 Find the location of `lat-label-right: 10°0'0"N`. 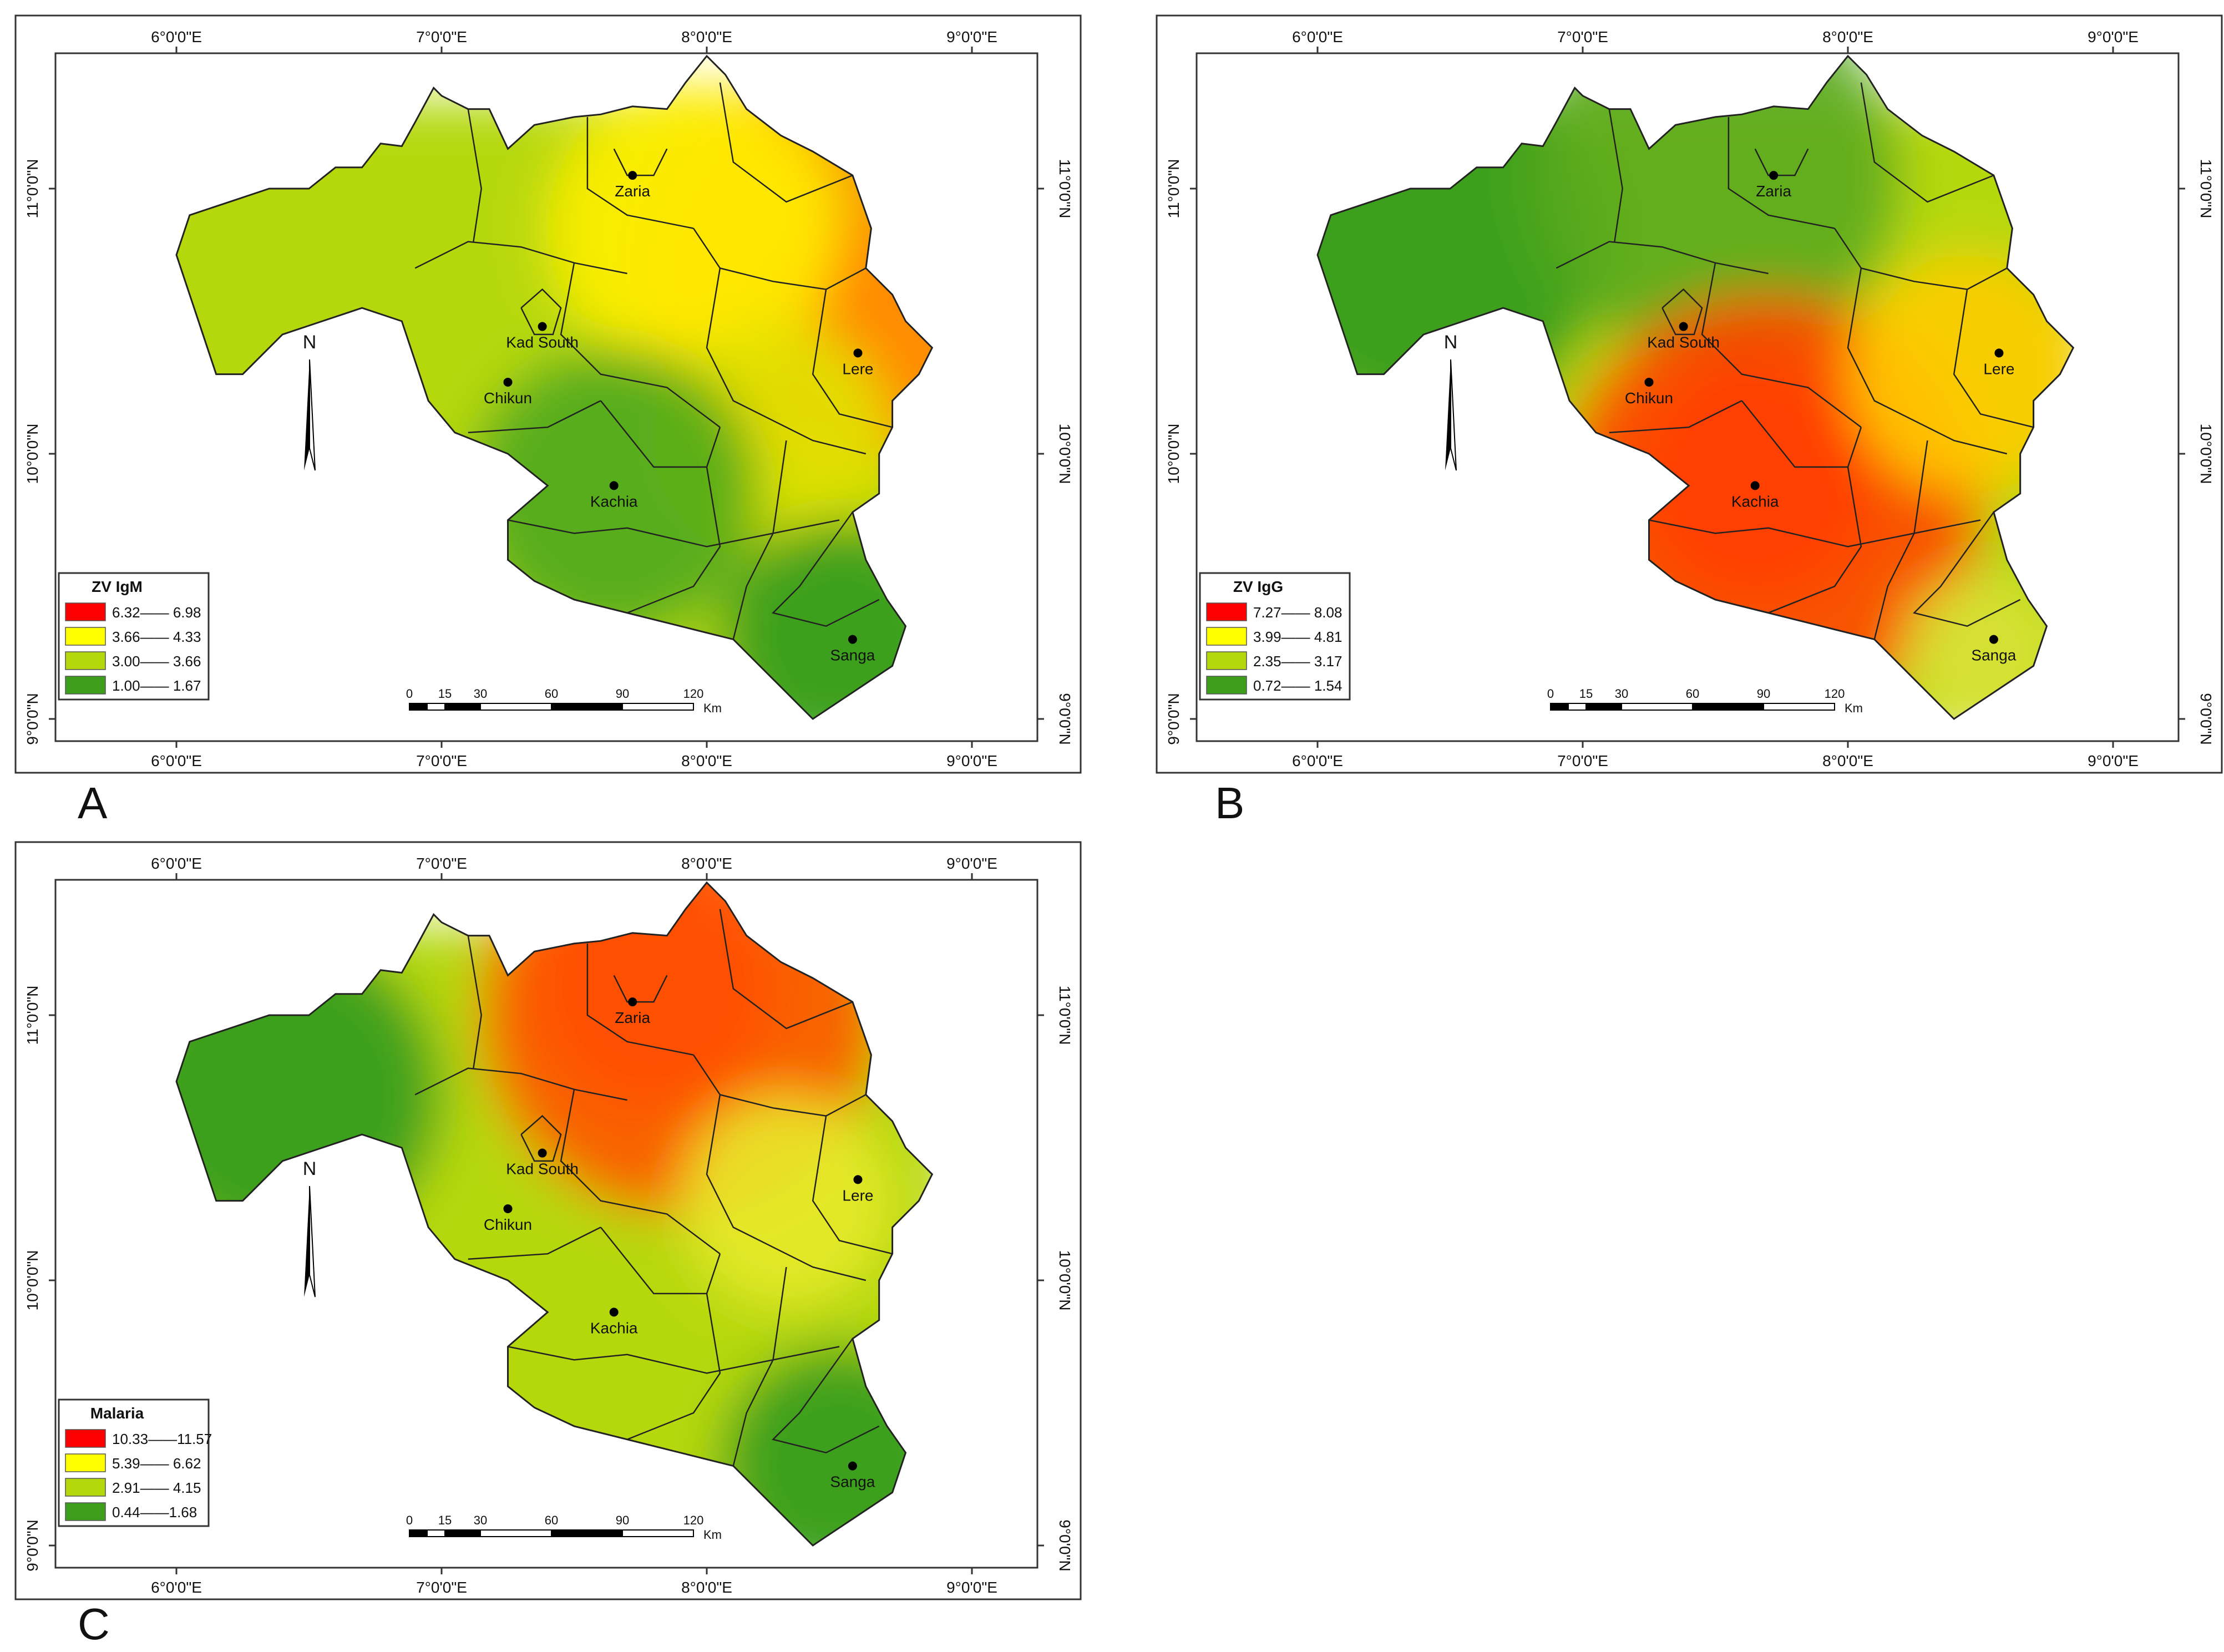

lat-label-right: 10°0'0"N is located at coordinates (2206, 454).